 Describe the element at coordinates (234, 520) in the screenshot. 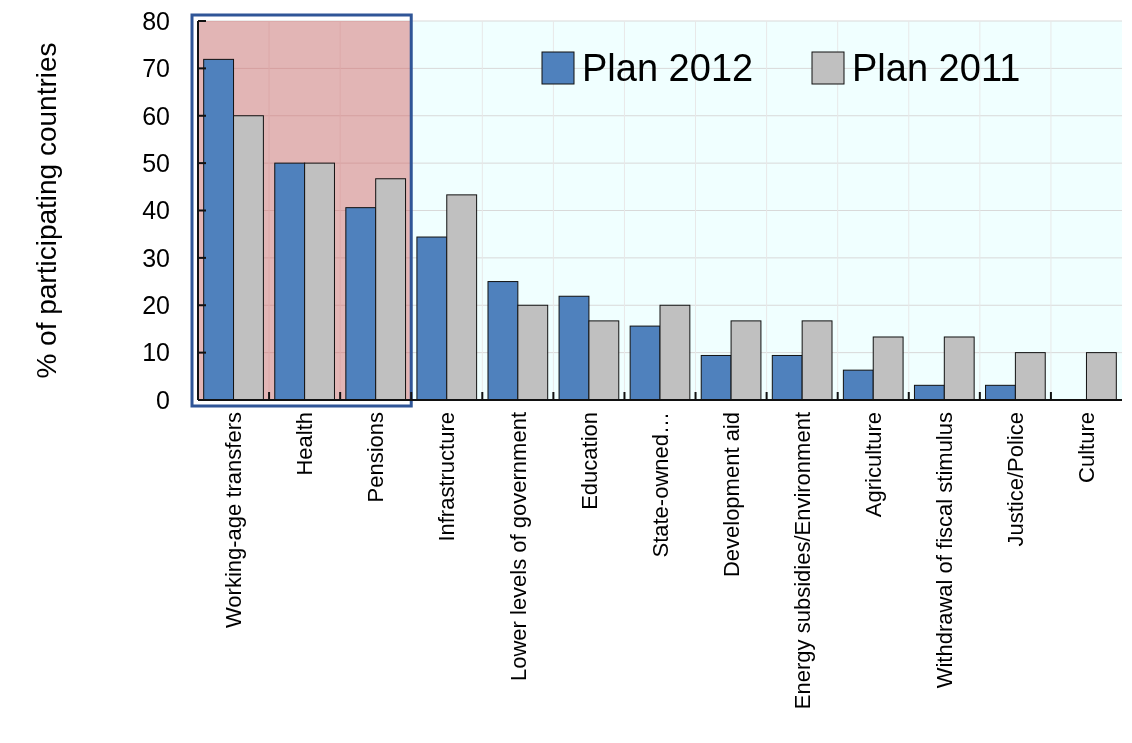

I see `x-tick-label: Working-age transfers` at that location.